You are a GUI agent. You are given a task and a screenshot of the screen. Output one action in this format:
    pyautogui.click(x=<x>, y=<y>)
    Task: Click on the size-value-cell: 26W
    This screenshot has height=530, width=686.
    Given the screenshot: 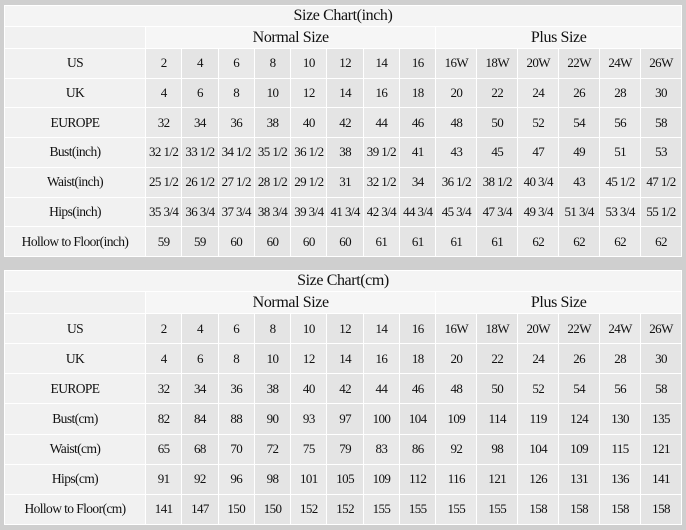 What is the action you would take?
    pyautogui.click(x=661, y=63)
    